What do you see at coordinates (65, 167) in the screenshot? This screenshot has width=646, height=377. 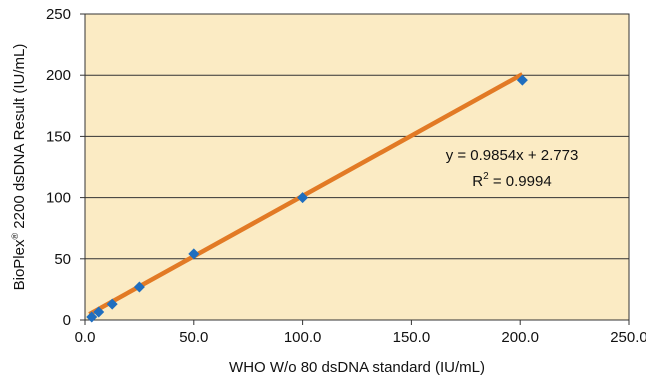 I see `y-axis-ticks: 0 50 100 150 200 250` at bounding box center [65, 167].